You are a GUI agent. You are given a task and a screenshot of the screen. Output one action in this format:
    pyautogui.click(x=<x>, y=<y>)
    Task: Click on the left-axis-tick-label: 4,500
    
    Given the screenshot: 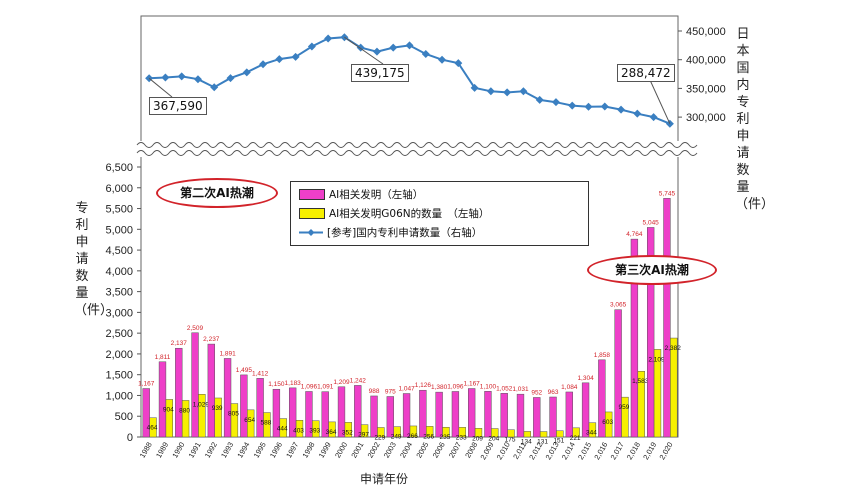 What is the action you would take?
    pyautogui.click(x=119, y=251)
    